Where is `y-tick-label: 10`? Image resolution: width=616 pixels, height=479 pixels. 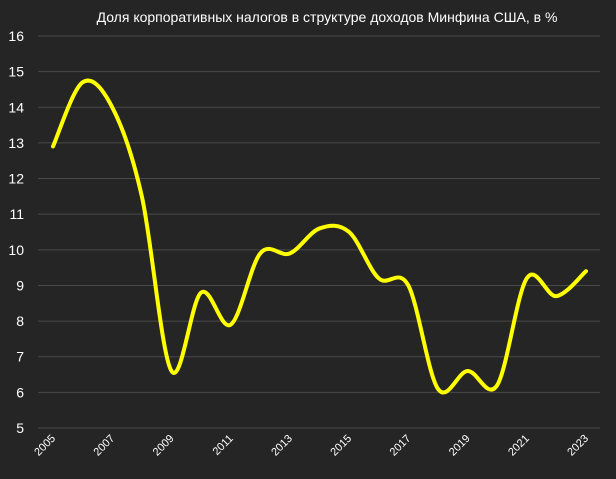 y-tick-label: 10 is located at coordinates (16, 250).